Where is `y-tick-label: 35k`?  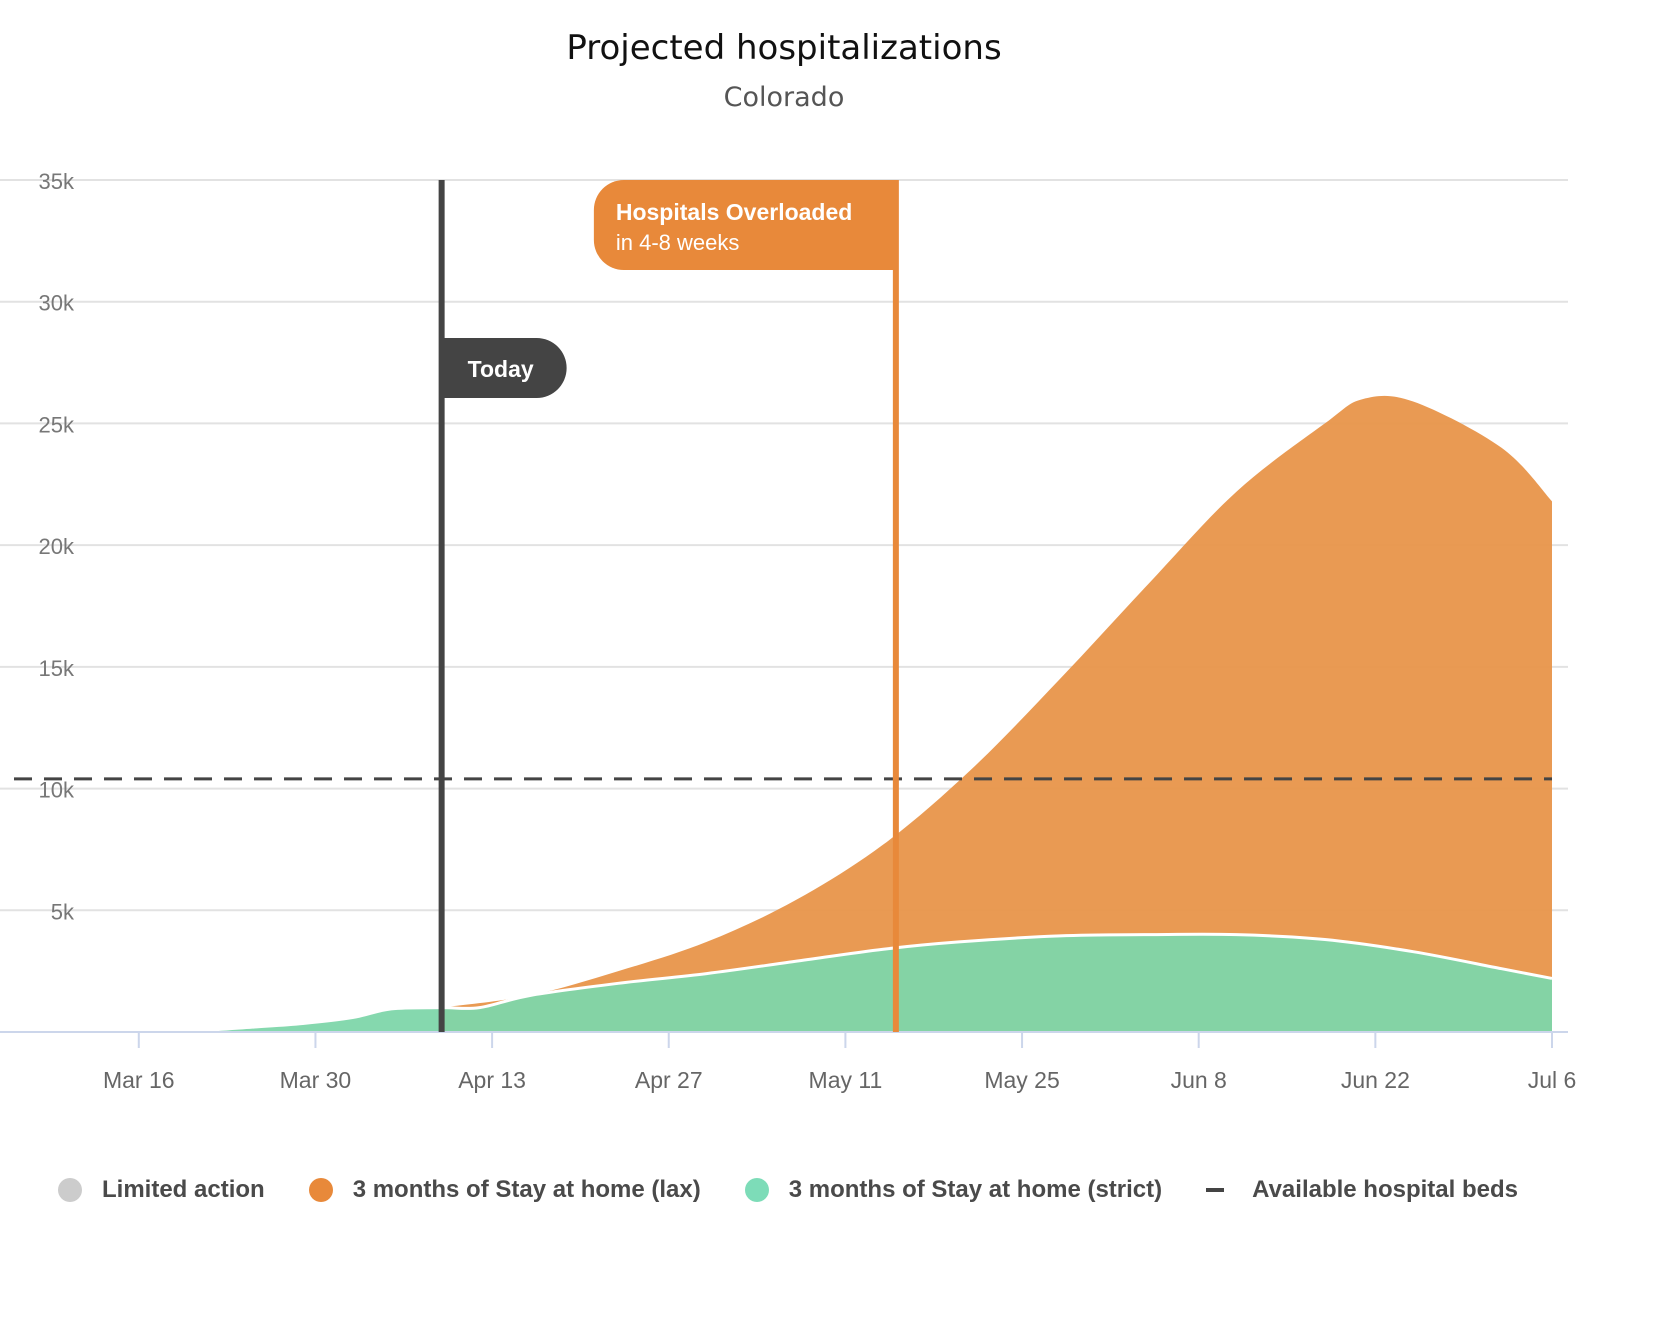 y-tick-label: 35k is located at coordinates (57, 181).